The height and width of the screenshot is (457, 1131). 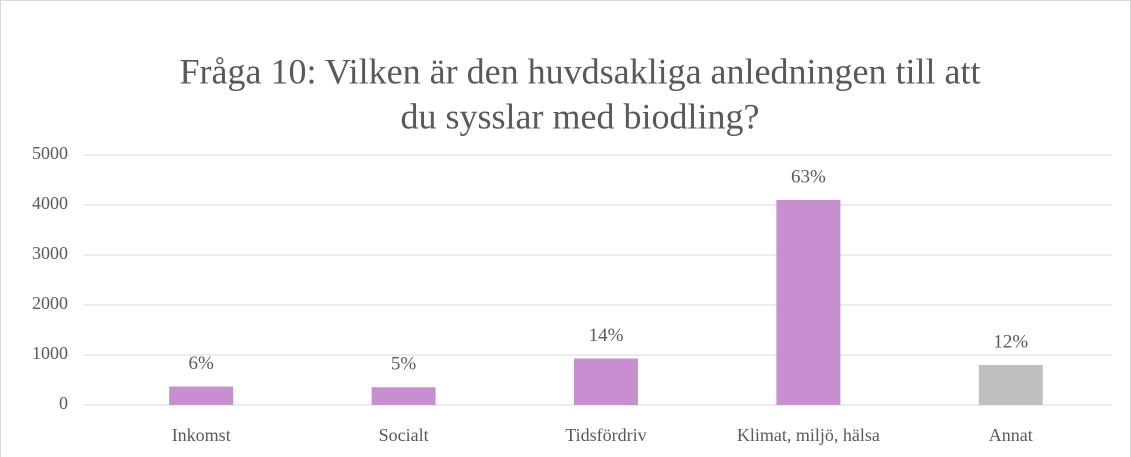 I want to click on x-tick-label: Inkomst, so click(x=201, y=435).